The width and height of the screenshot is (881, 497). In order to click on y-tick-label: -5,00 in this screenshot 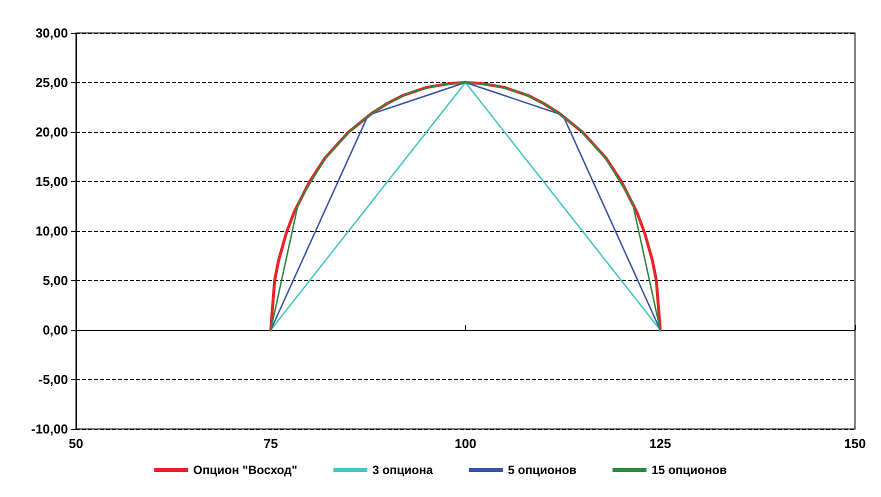, I will do `click(53, 379)`.